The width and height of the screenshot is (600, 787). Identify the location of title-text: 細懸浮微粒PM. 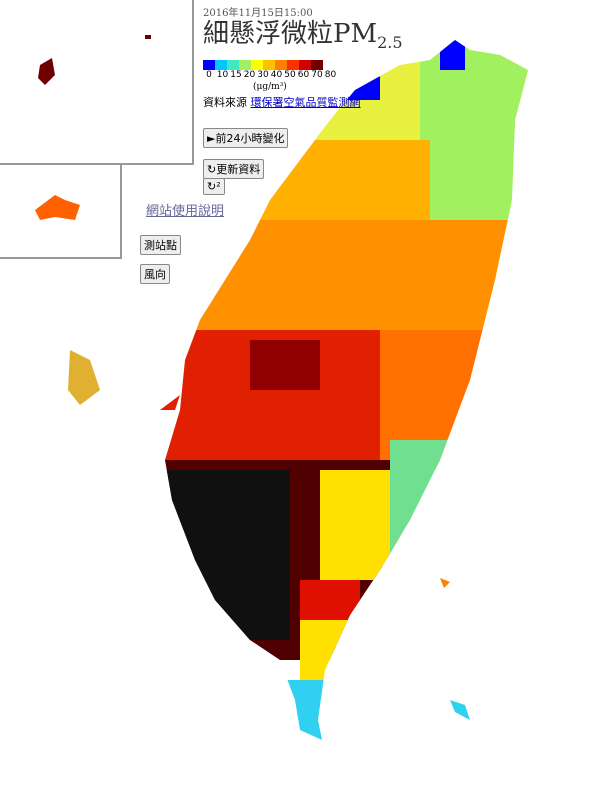
(290, 34).